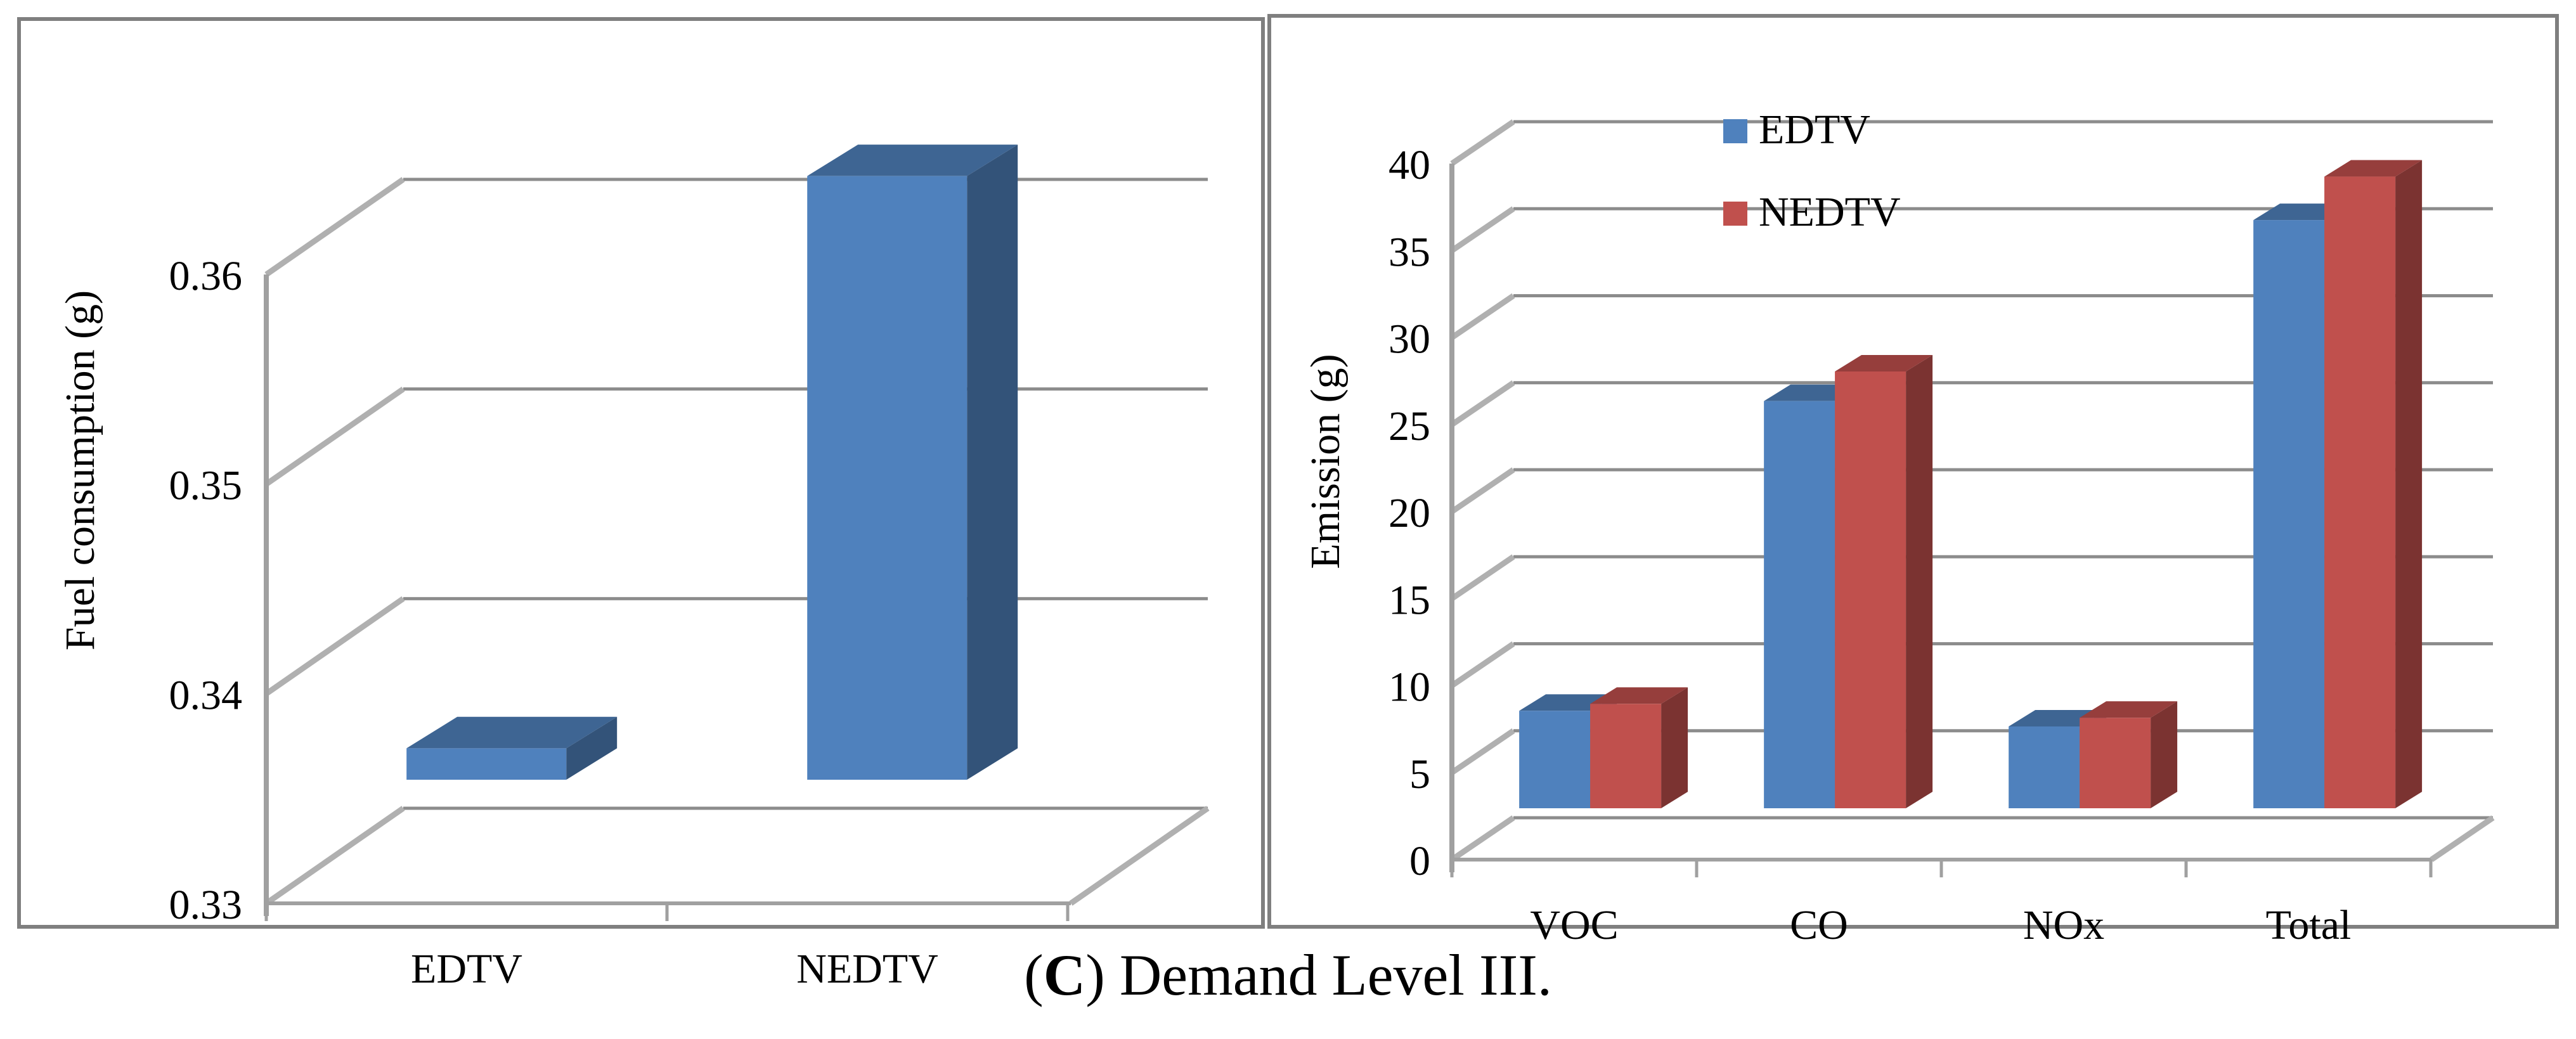 The width and height of the screenshot is (2576, 1039). What do you see at coordinates (1420, 774) in the screenshot?
I see `emission-y-tick-label: 5` at bounding box center [1420, 774].